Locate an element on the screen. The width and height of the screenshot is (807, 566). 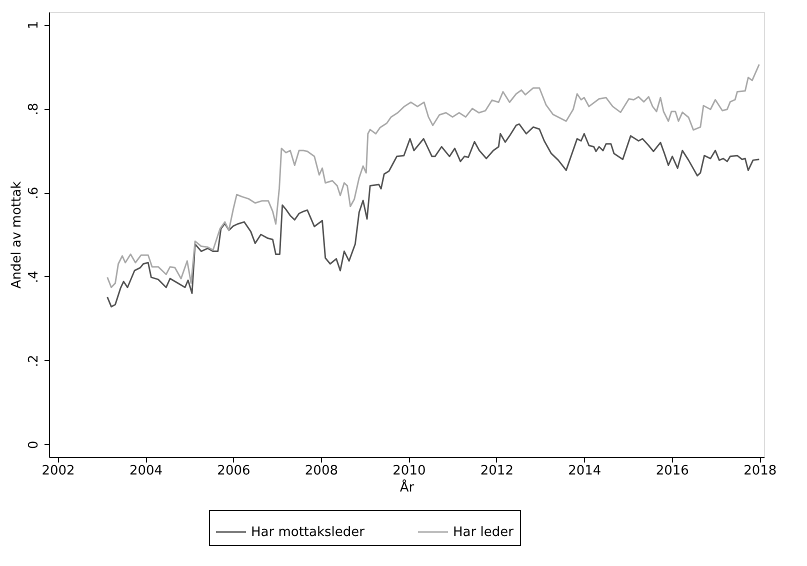
y-tick-label: 0 is located at coordinates (34, 445).